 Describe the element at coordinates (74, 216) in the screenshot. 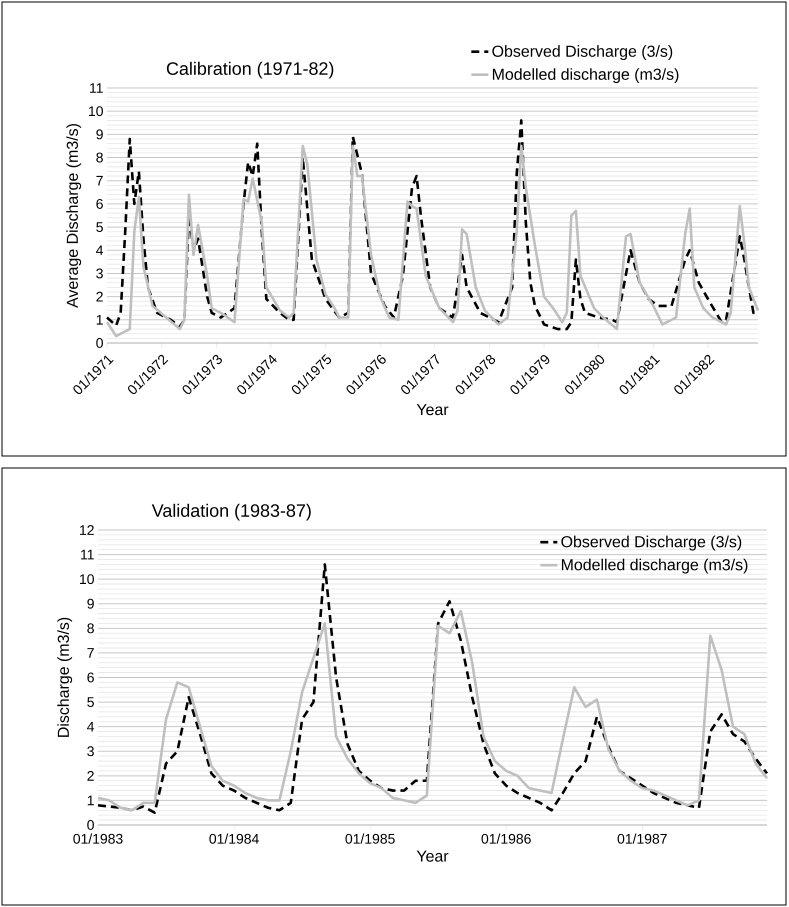

I see `y-axis-title: Average Discharge (m3/s)` at that location.